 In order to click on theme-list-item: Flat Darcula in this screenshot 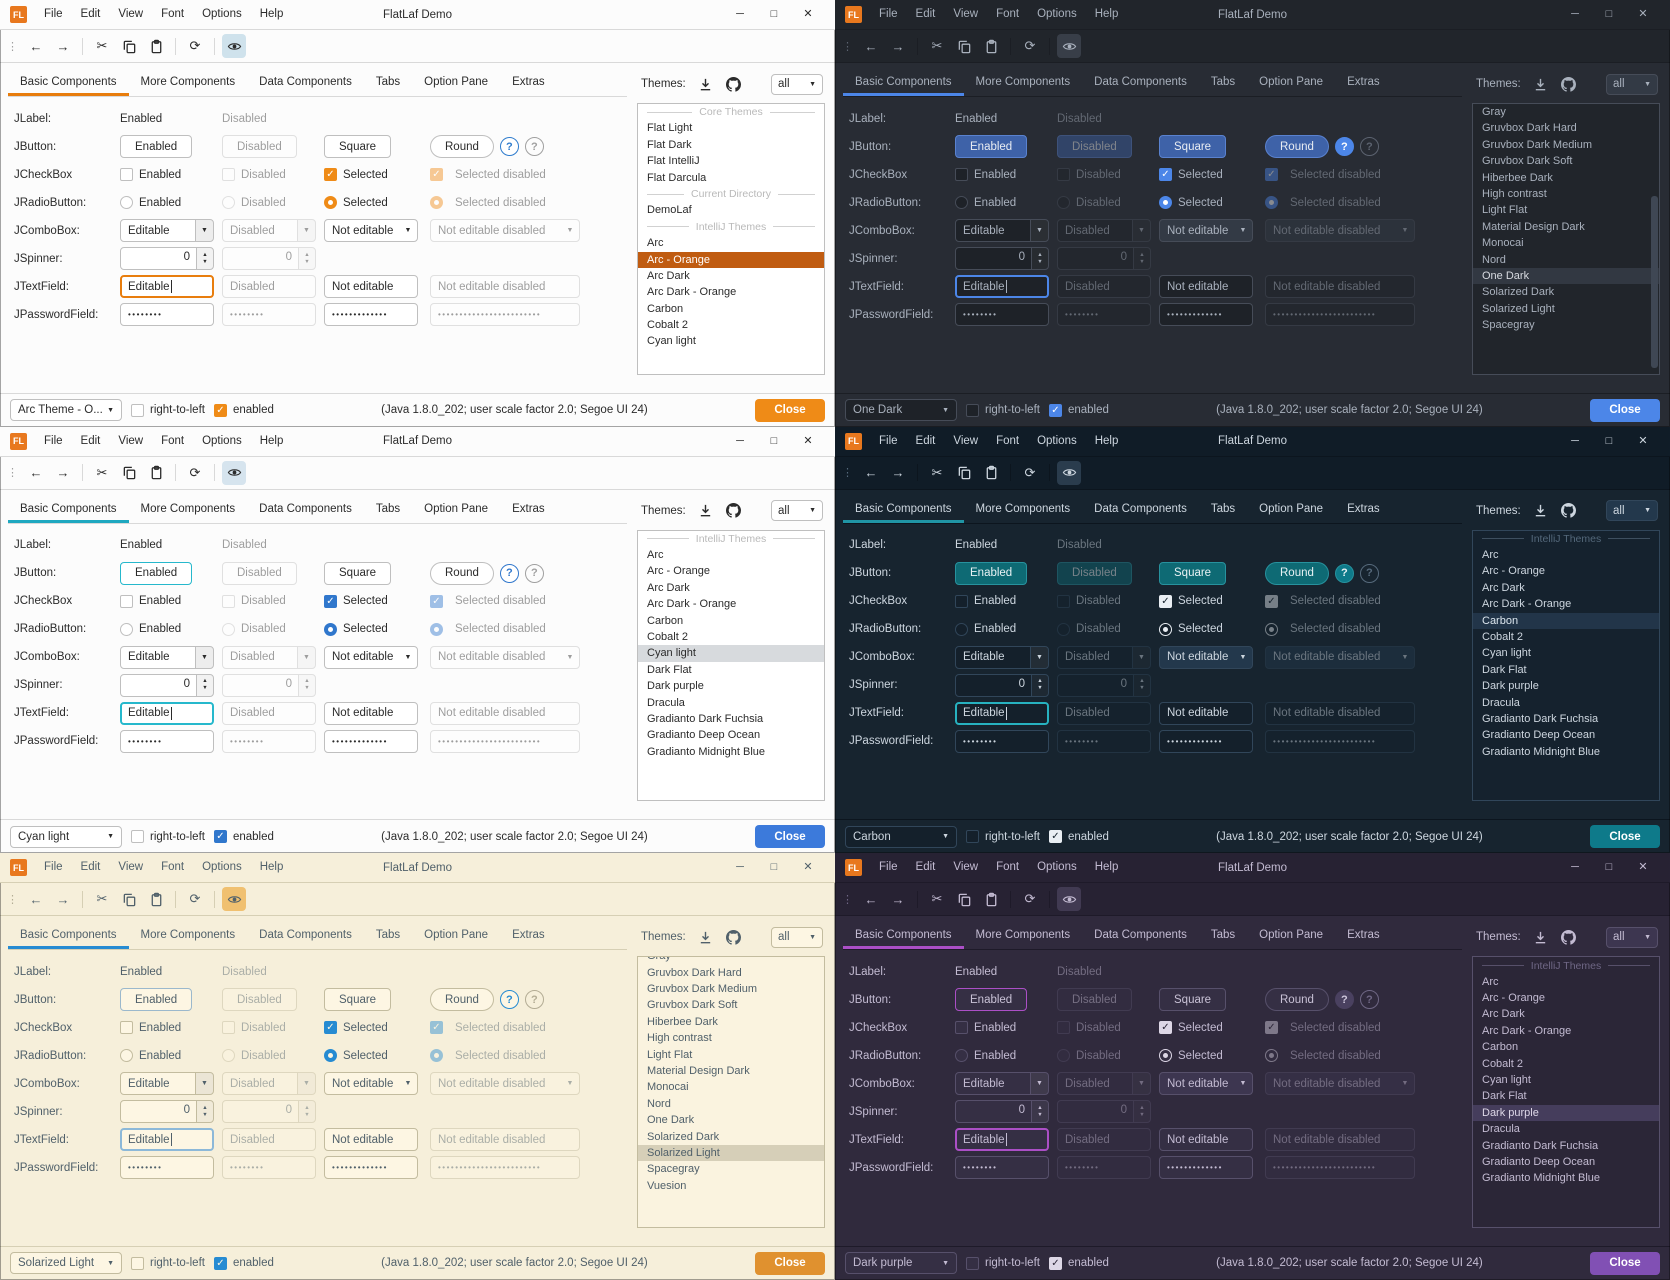, I will do `click(677, 177)`.